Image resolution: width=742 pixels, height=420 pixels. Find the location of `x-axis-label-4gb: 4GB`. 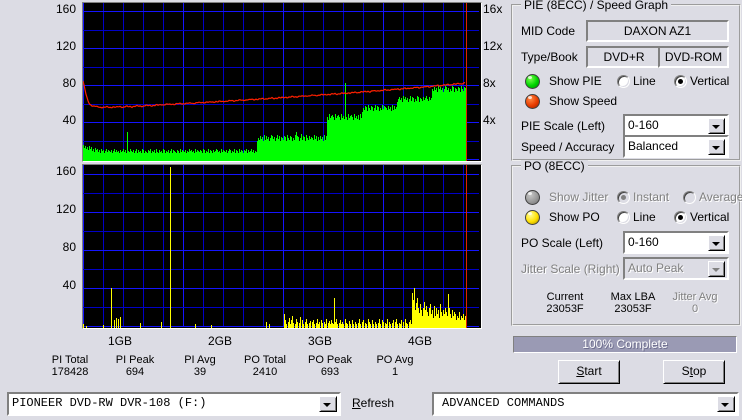

x-axis-label-4gb: 4GB is located at coordinates (419, 341).